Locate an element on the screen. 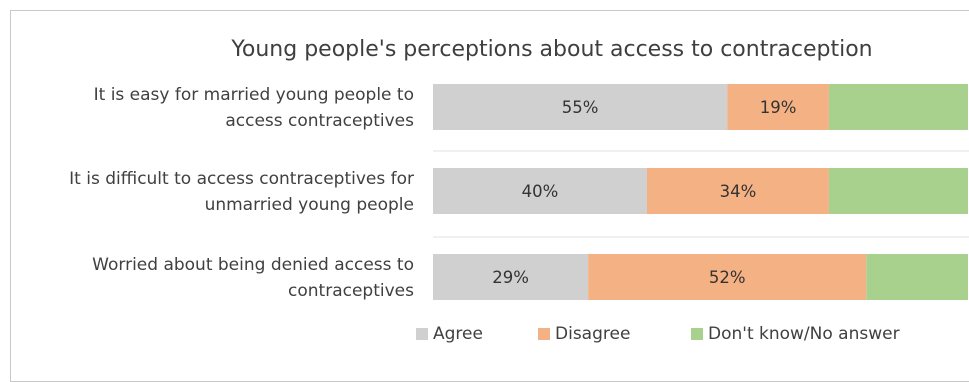 This screenshot has height=382, width=969. data-label-2-row-2: 34% is located at coordinates (738, 191).